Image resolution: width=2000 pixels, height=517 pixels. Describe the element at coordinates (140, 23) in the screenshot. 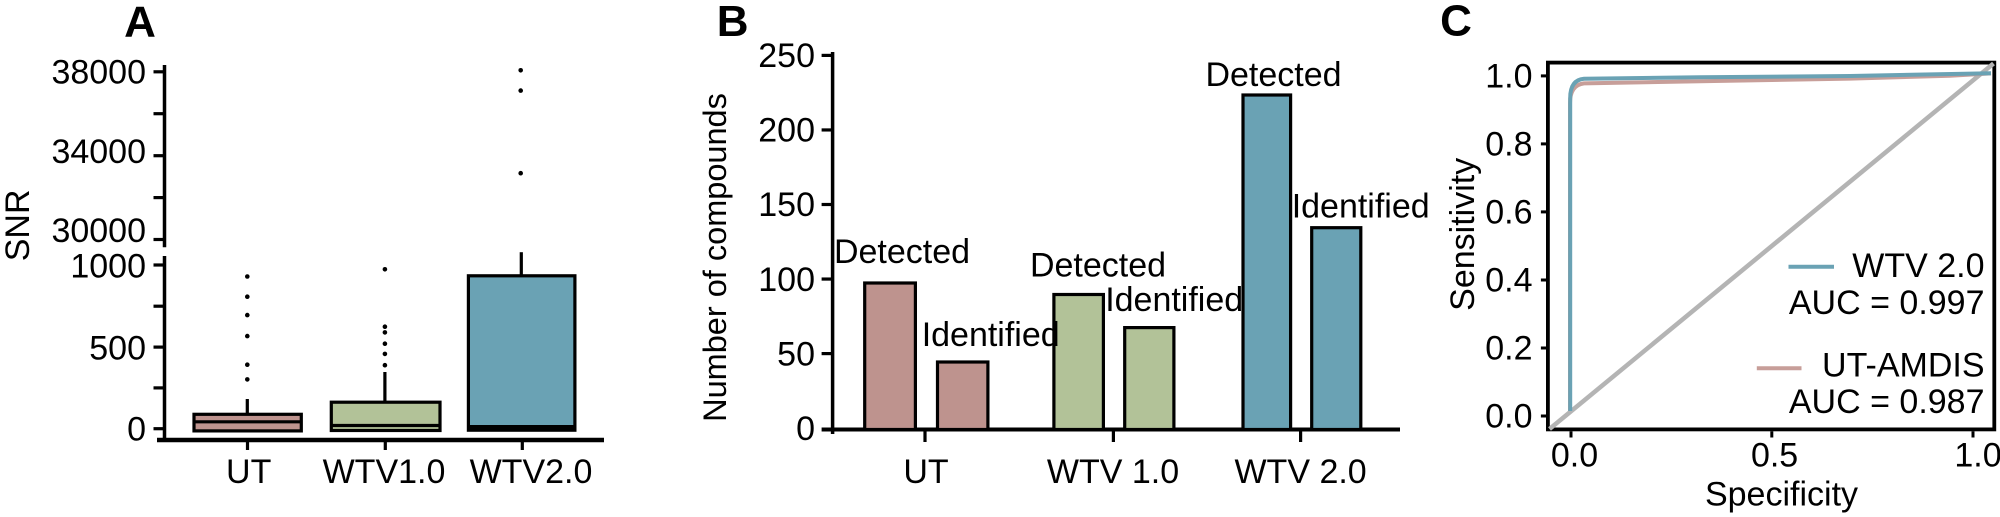

I see `svg-text: A` at that location.